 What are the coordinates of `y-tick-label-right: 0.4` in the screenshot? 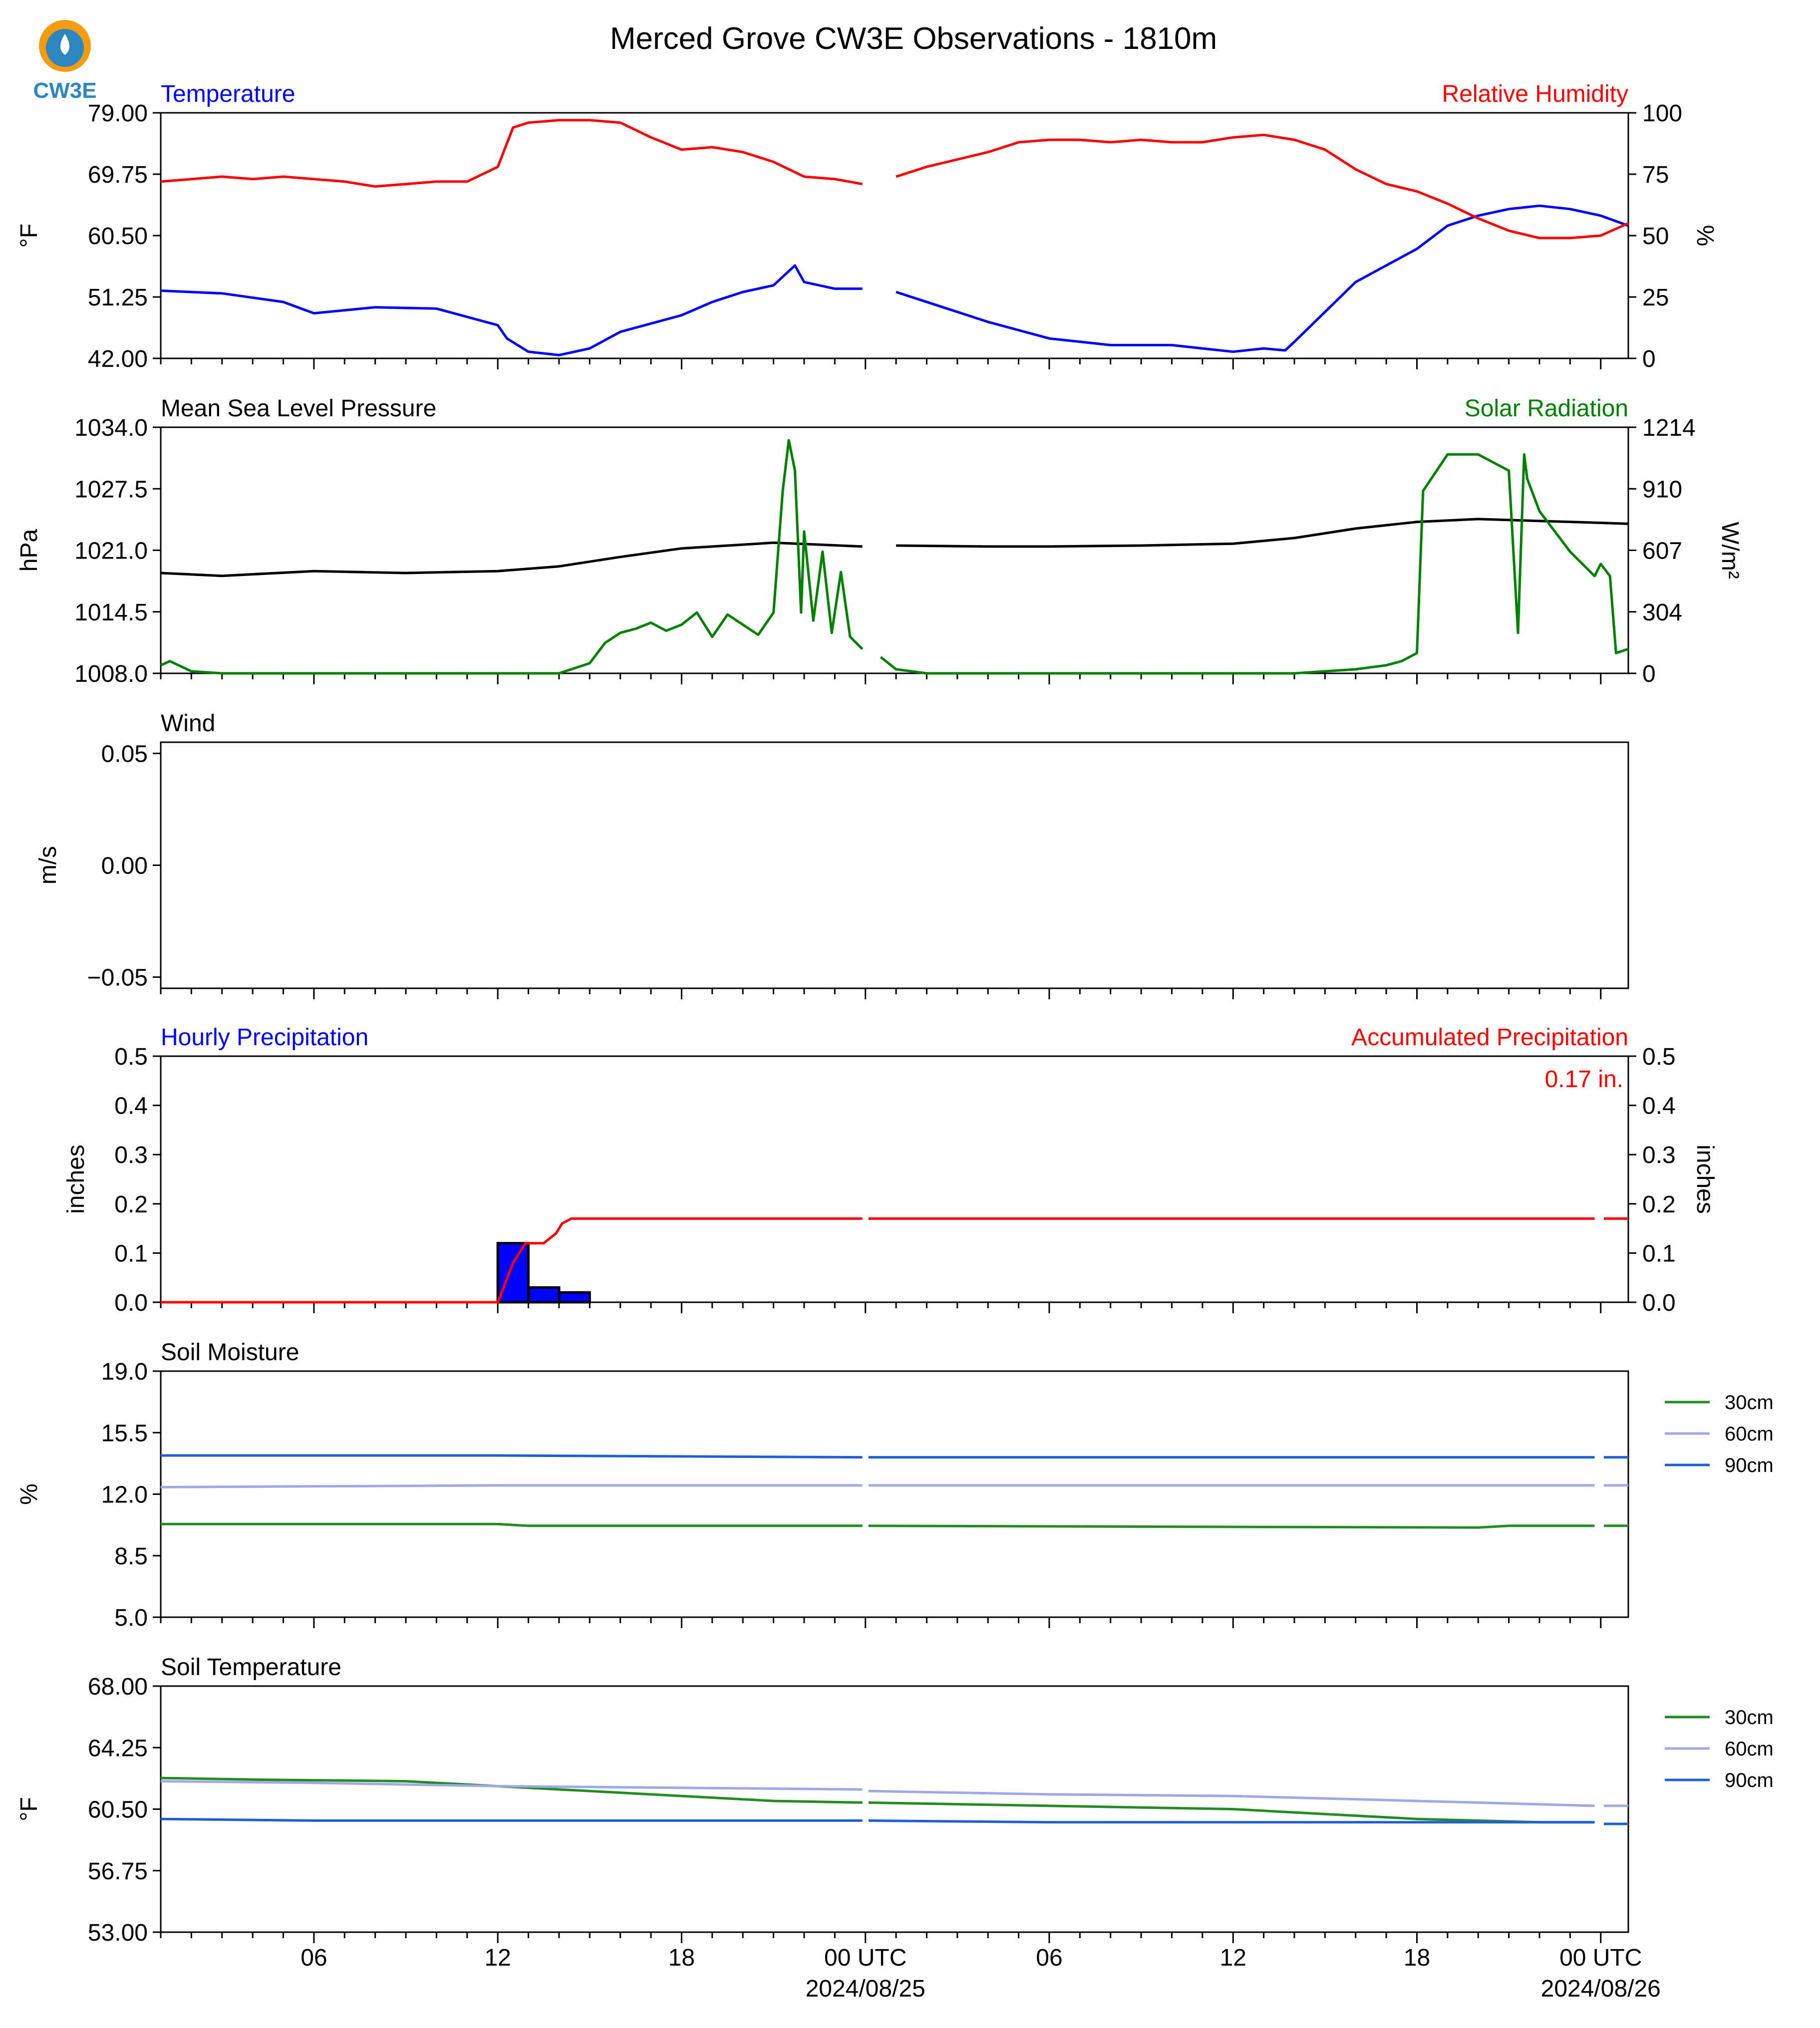 It's located at (1659, 1106).